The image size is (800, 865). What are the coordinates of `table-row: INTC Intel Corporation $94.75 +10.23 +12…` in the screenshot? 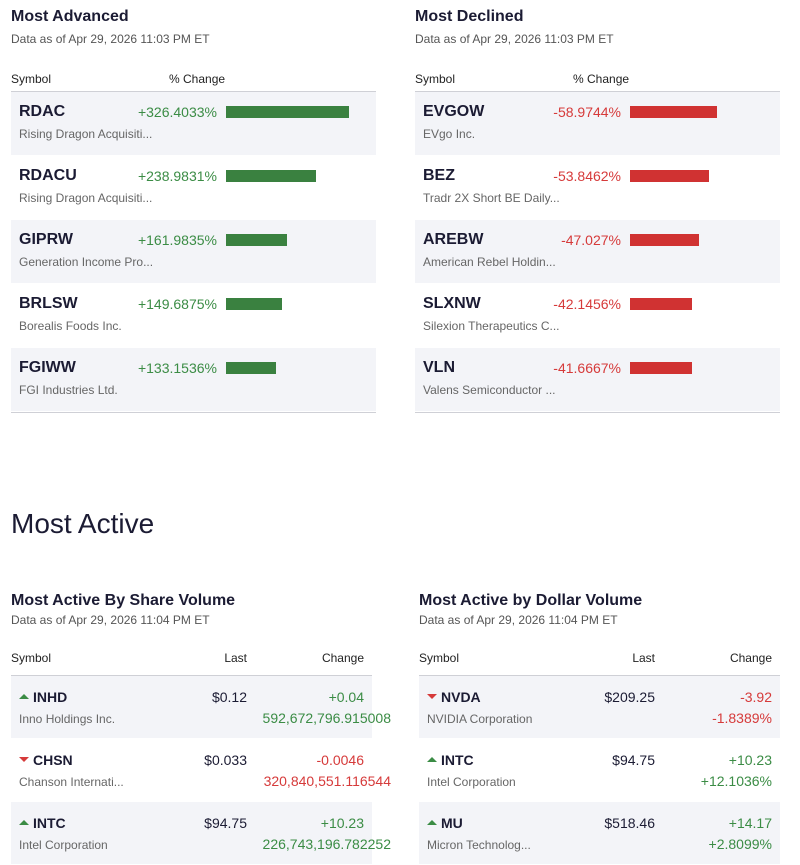 It's located at (599, 770).